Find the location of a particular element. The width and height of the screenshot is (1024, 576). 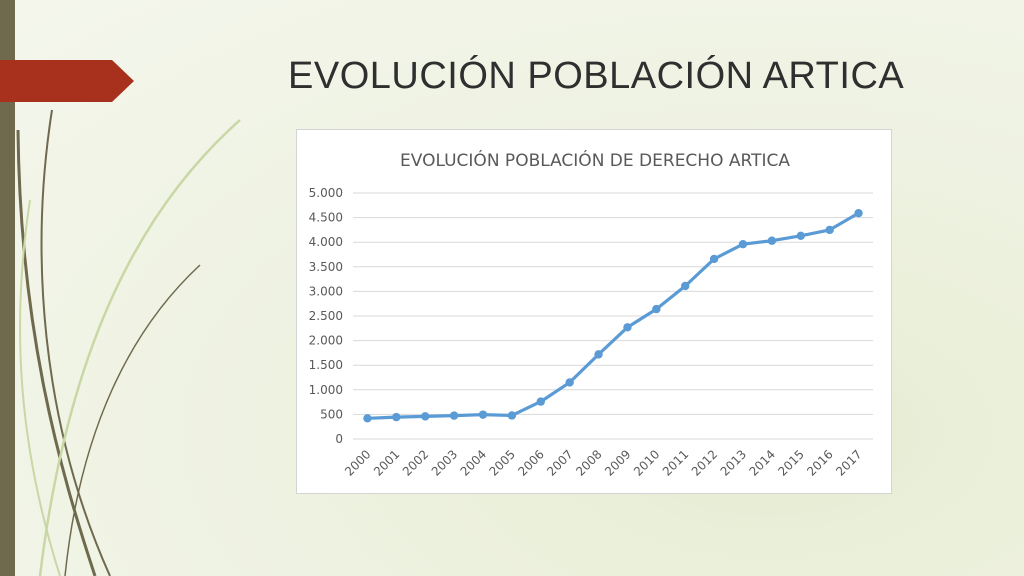

x-tick-label: 2000 is located at coordinates (357, 462).